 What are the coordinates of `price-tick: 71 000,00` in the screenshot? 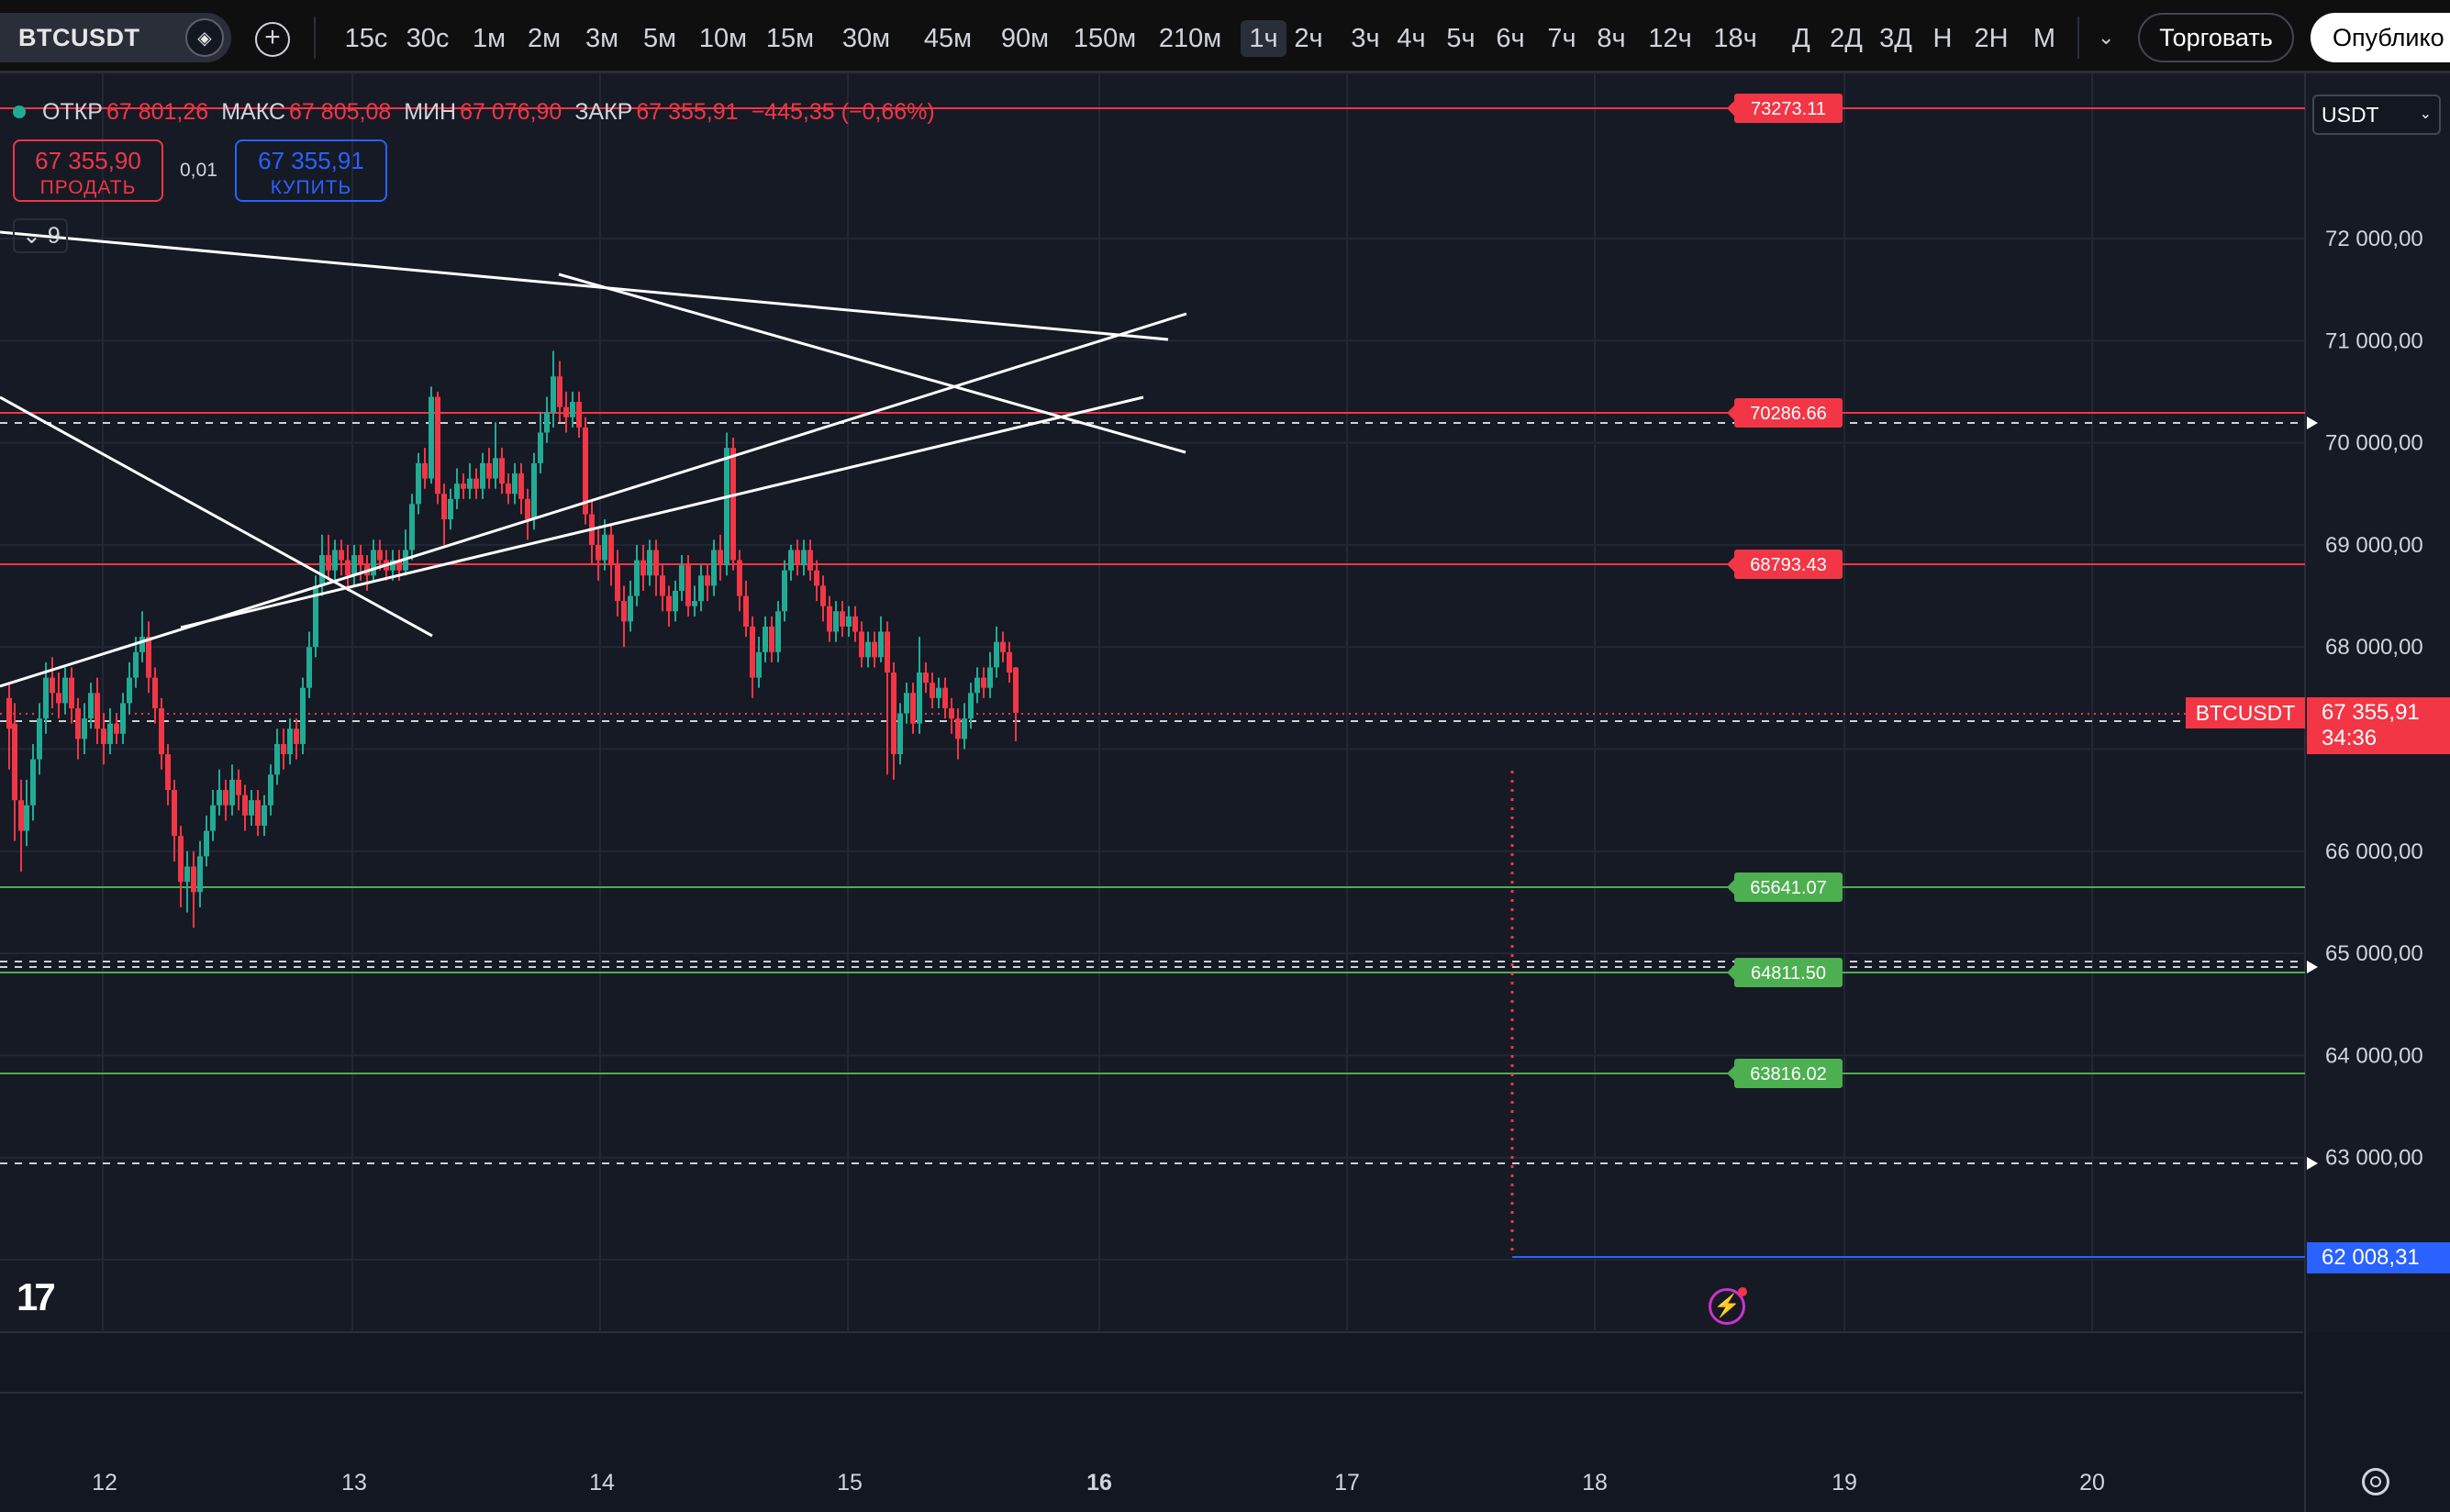 It's located at (2374, 341).